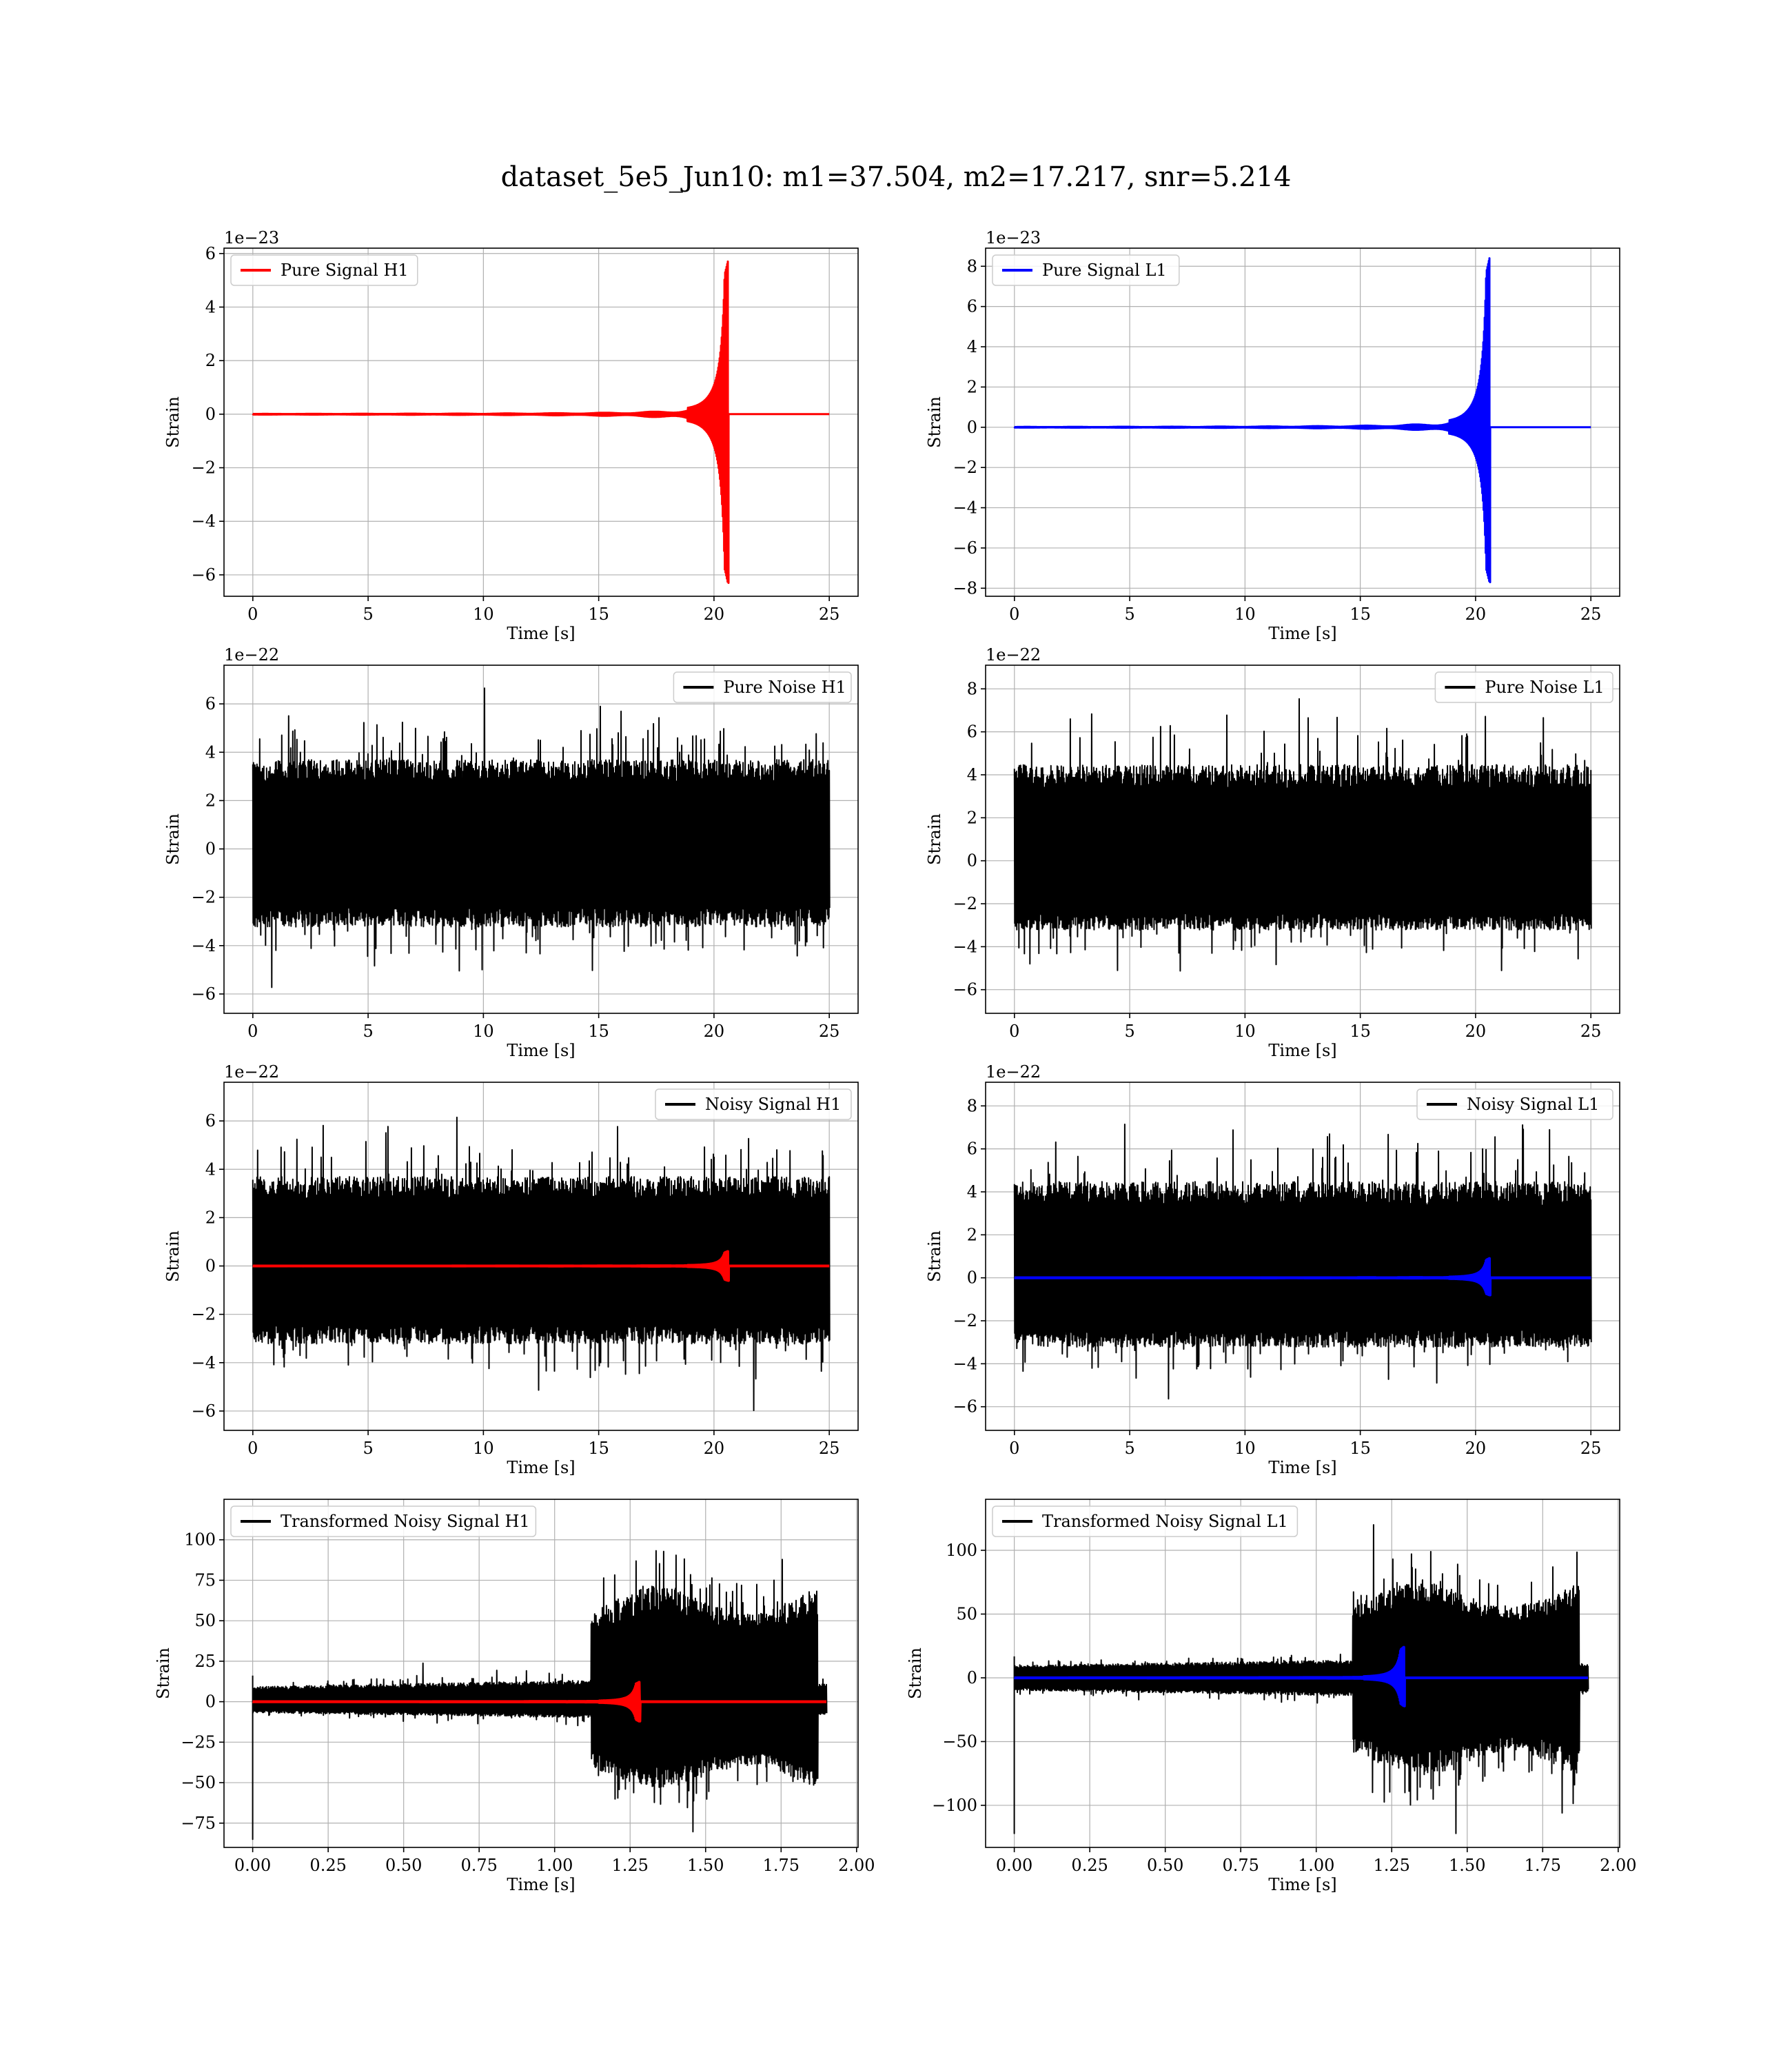 Image resolution: width=1792 pixels, height=2068 pixels. What do you see at coordinates (630, 1865) in the screenshot?
I see `x-tick-label: 1.25` at bounding box center [630, 1865].